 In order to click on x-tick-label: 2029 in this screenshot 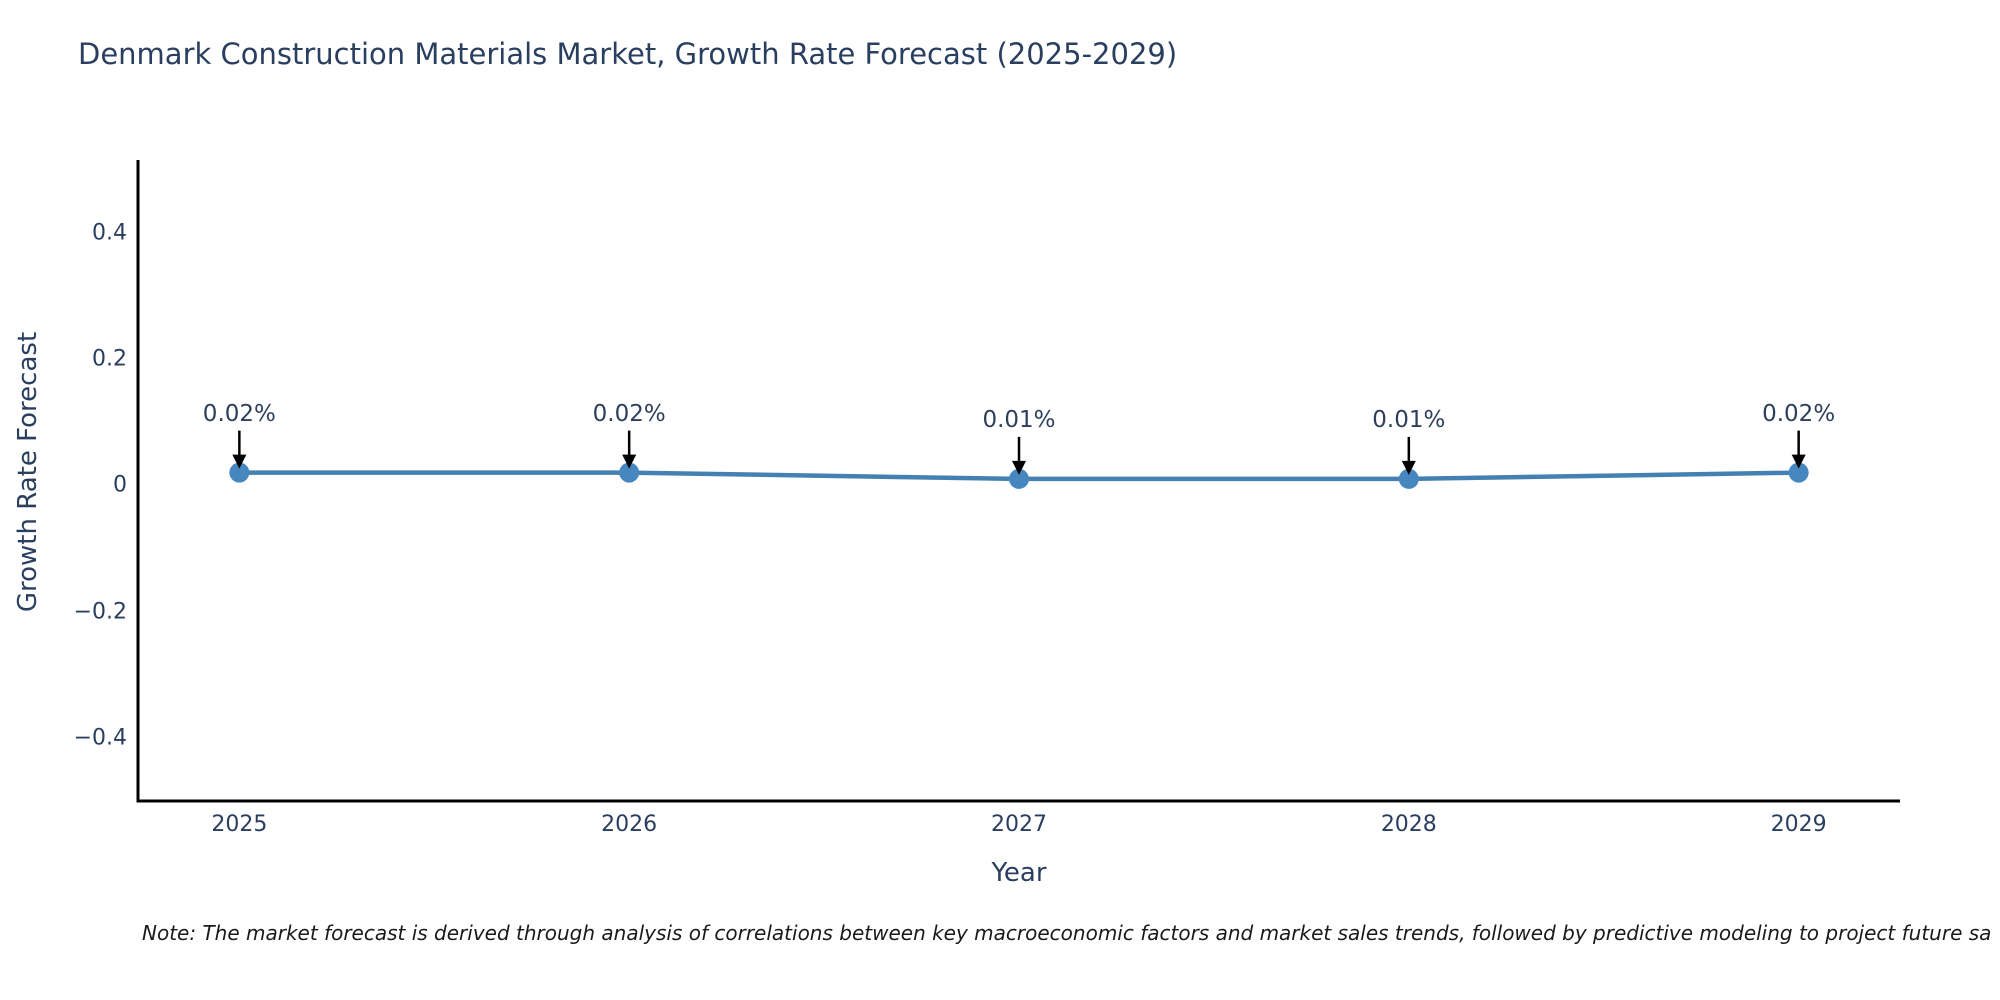, I will do `click(1798, 824)`.